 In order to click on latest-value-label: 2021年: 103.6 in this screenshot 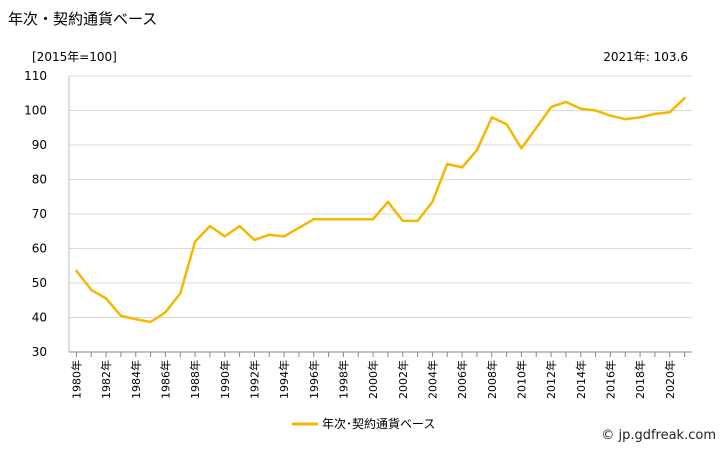, I will do `click(645, 57)`.